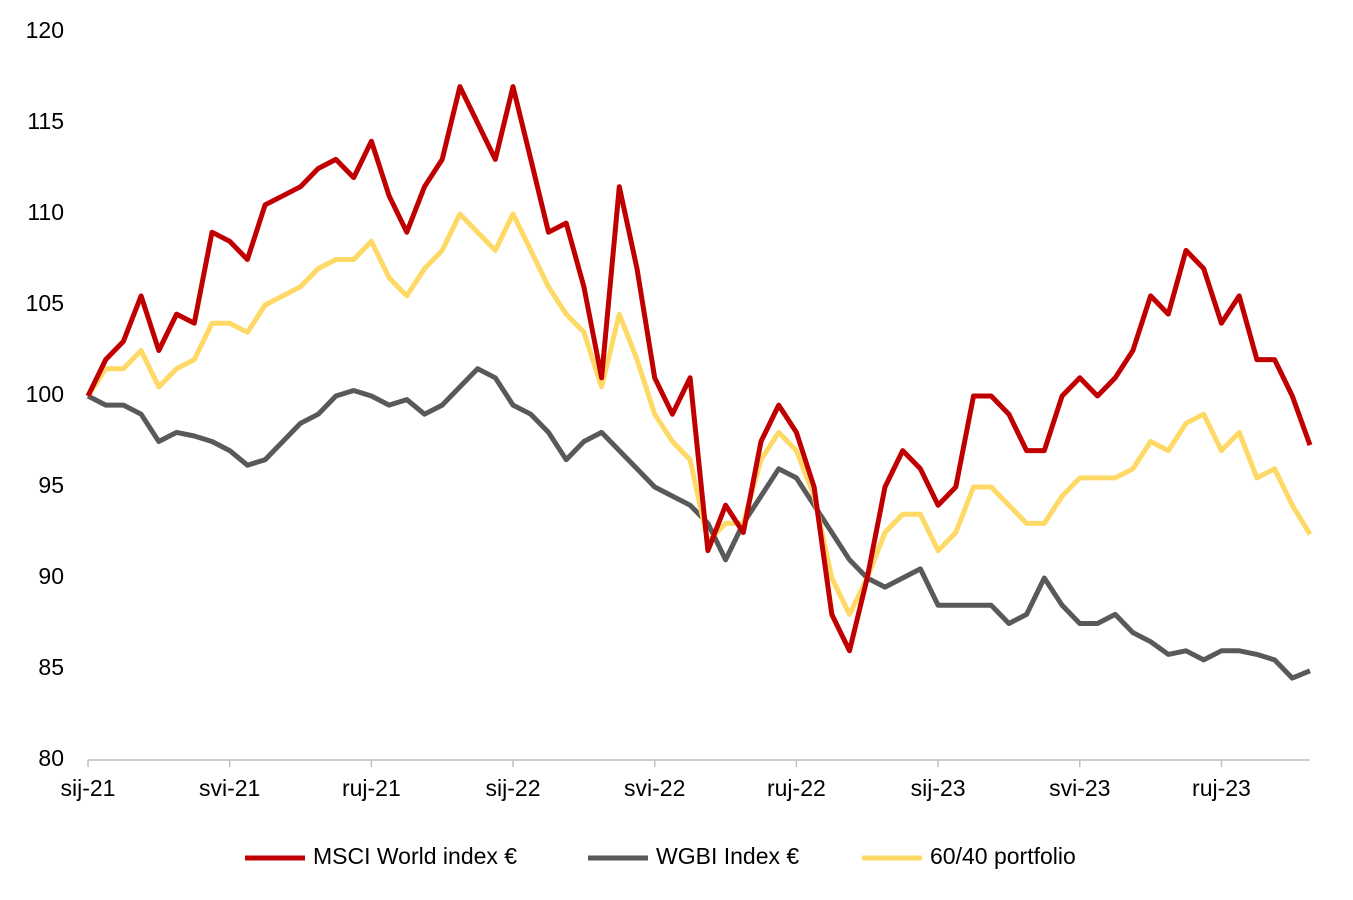 The height and width of the screenshot is (900, 1353). What do you see at coordinates (938, 788) in the screenshot?
I see `x-tick-label: sij-23` at bounding box center [938, 788].